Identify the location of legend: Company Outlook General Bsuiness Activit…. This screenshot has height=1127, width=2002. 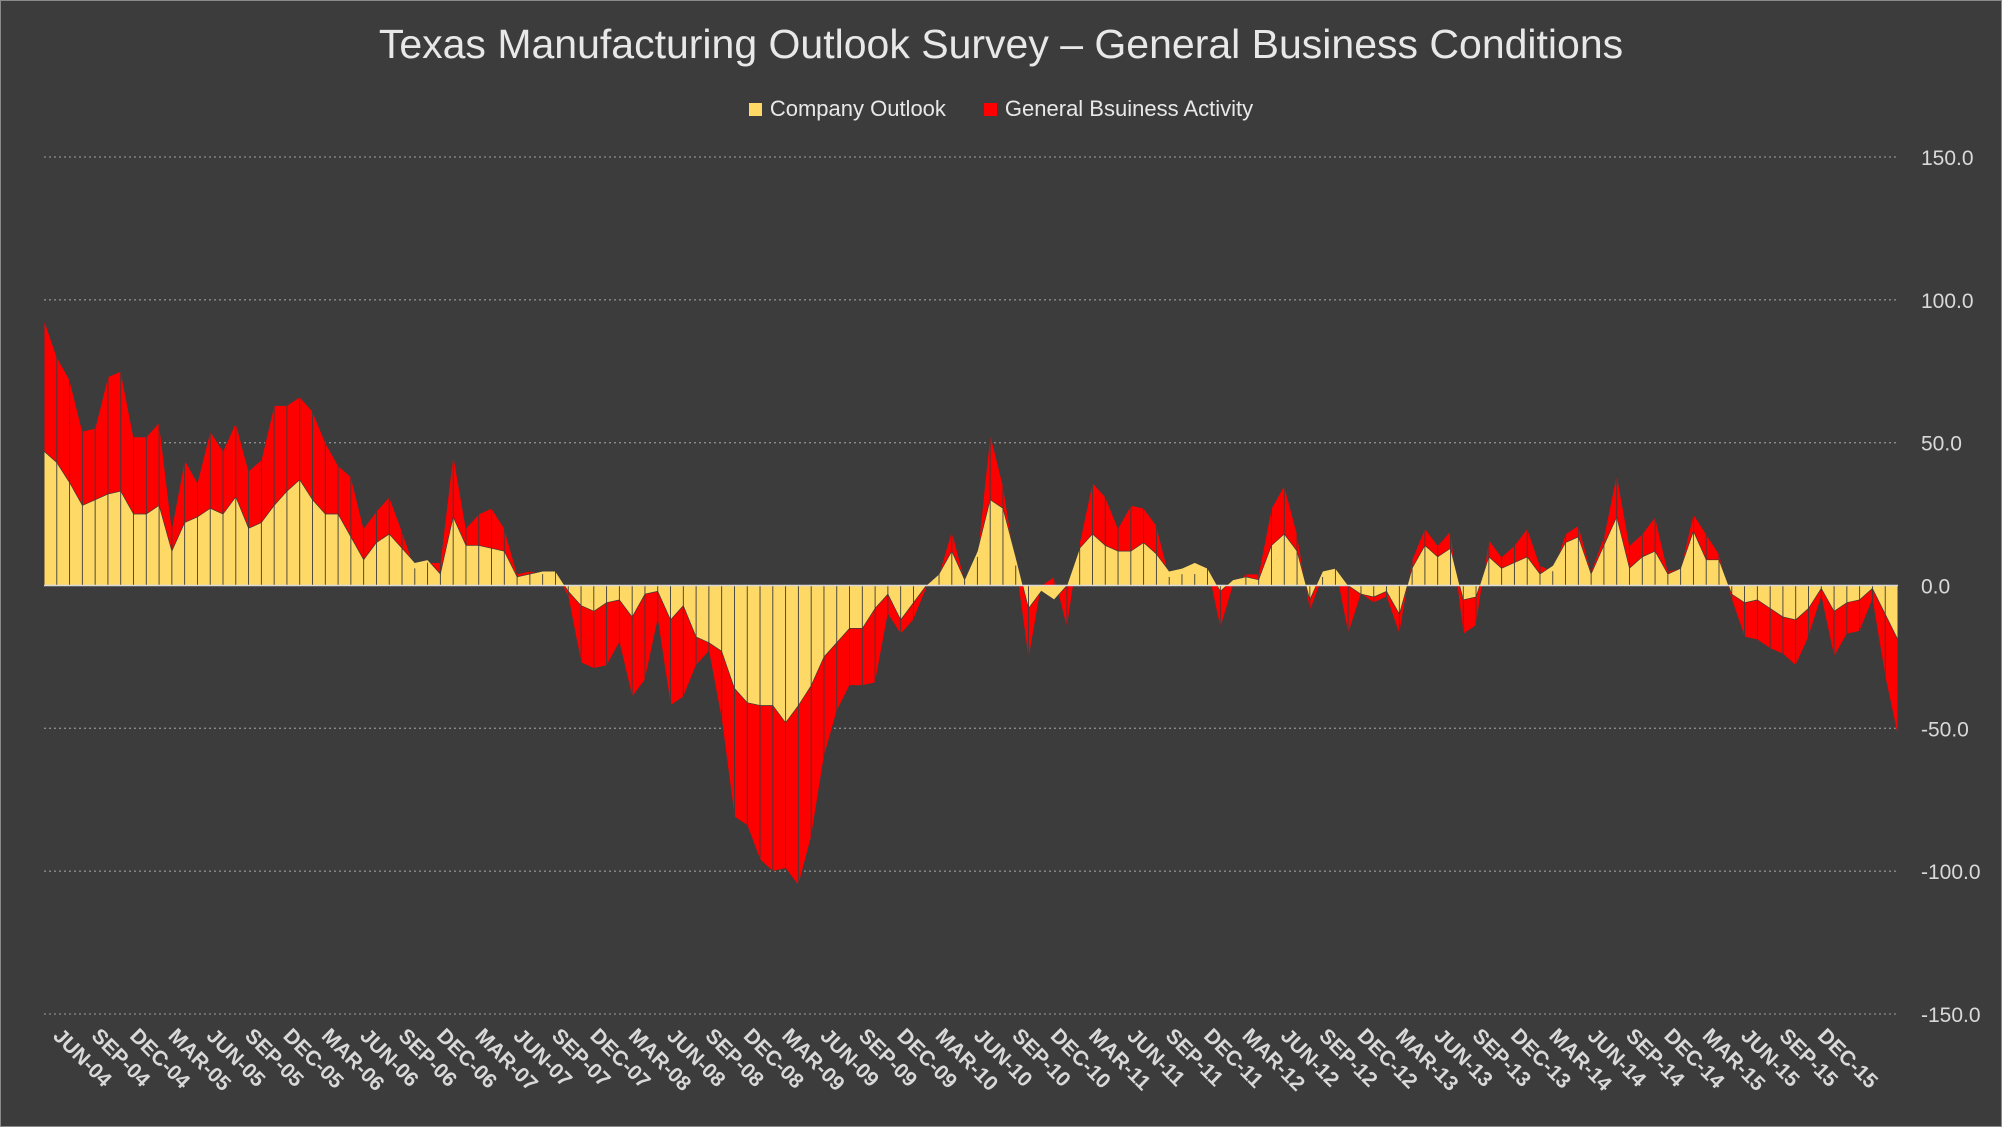
(1001, 109).